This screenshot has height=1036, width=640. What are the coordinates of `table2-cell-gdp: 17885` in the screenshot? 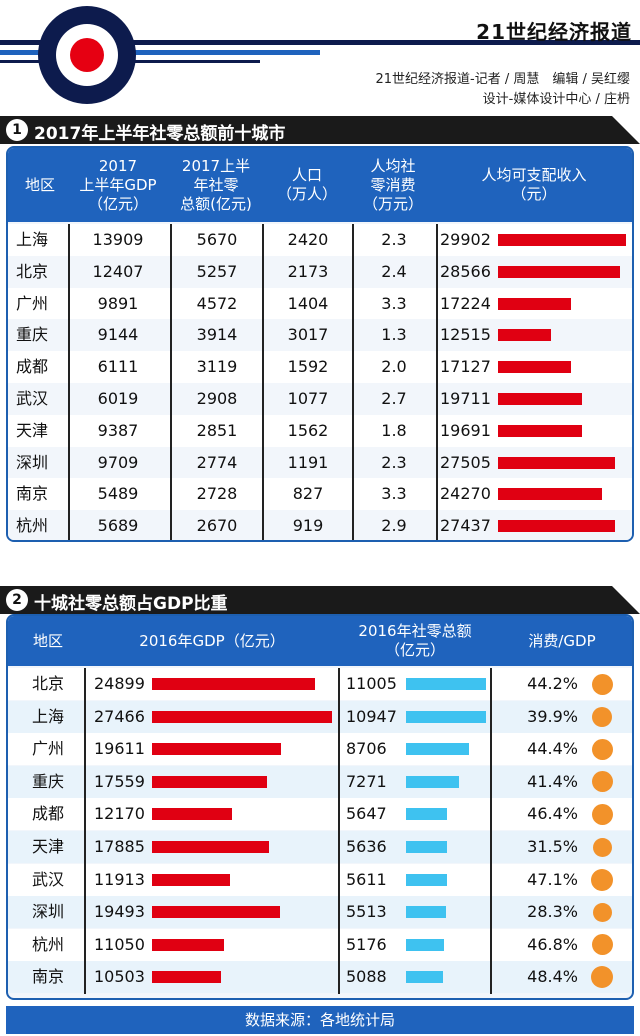 It's located at (119, 846).